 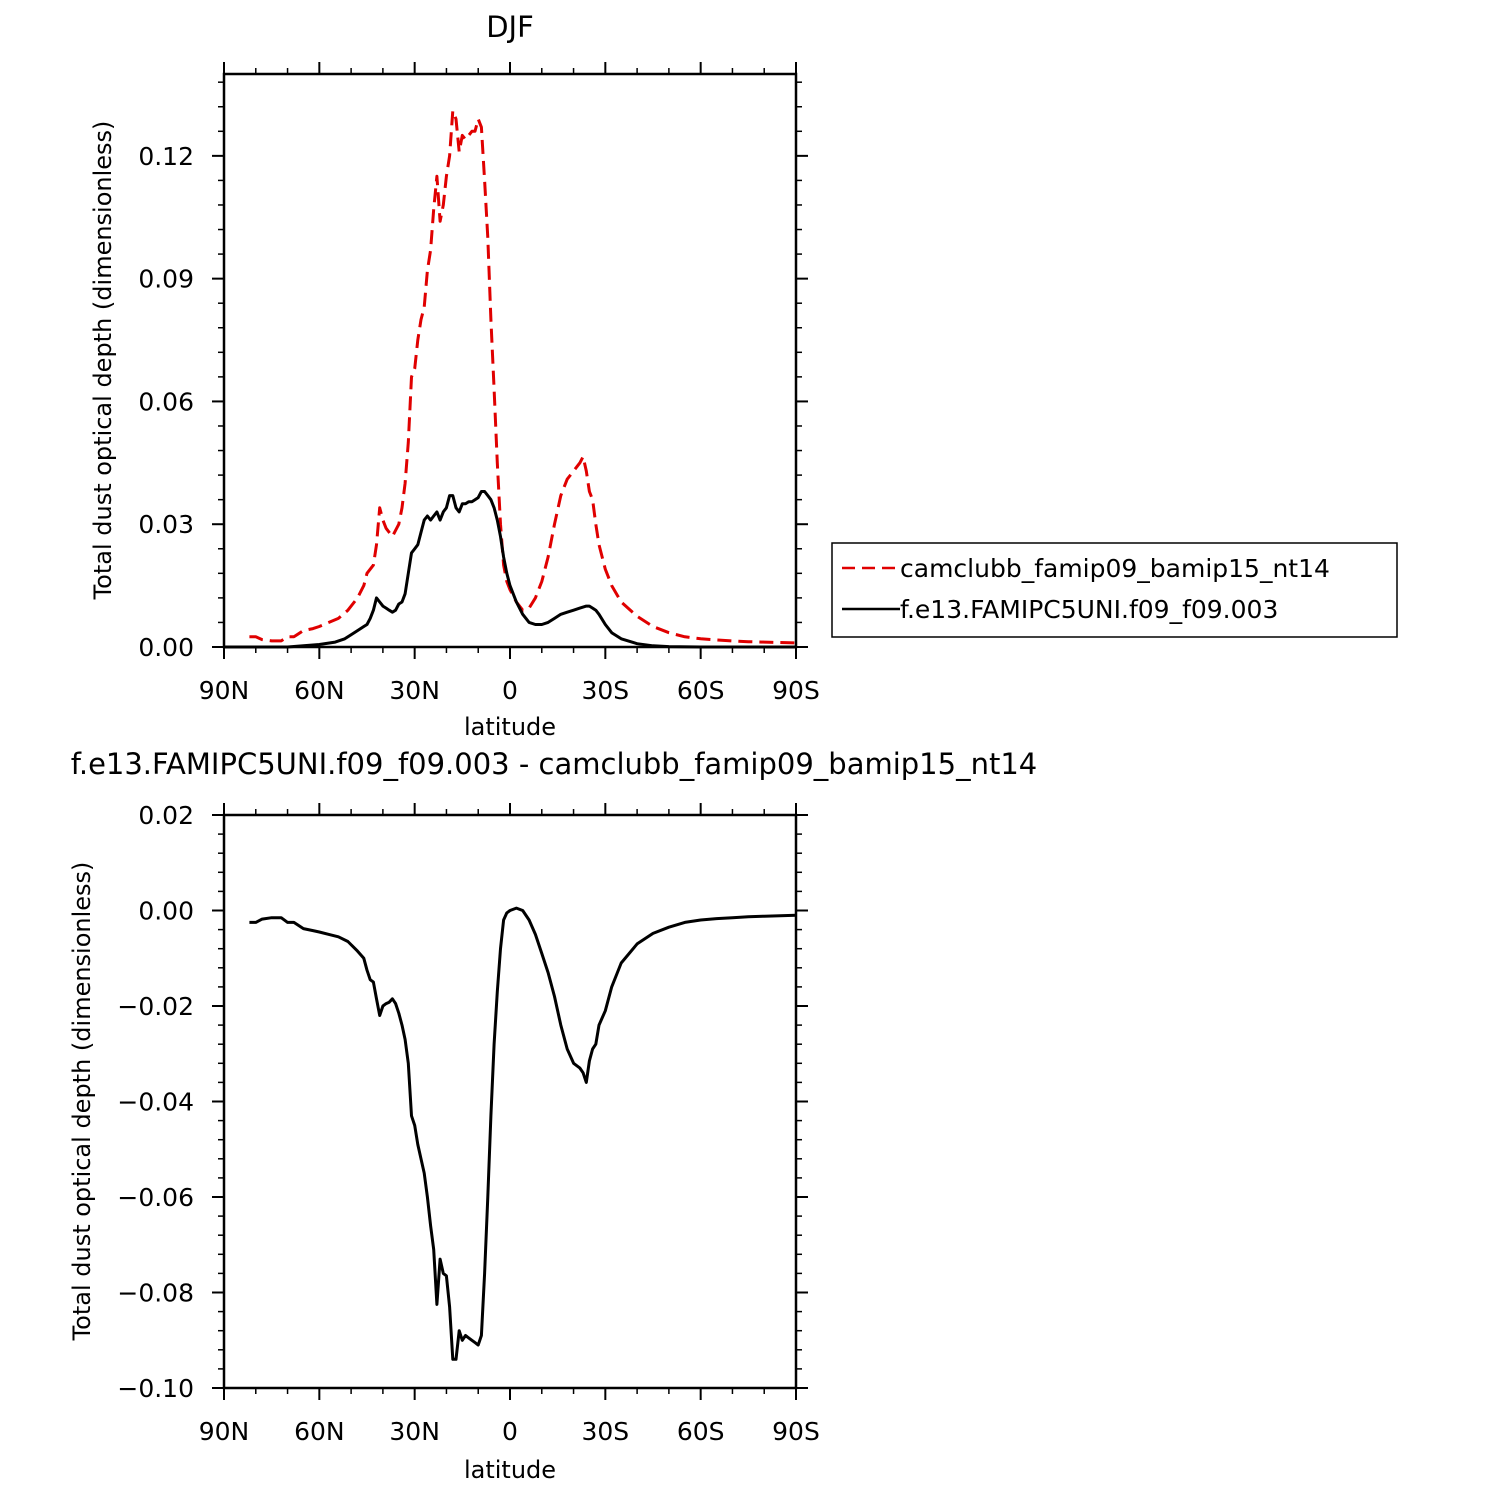 What do you see at coordinates (701, 1431) in the screenshot?
I see `bottom-x-tick-label: 60S` at bounding box center [701, 1431].